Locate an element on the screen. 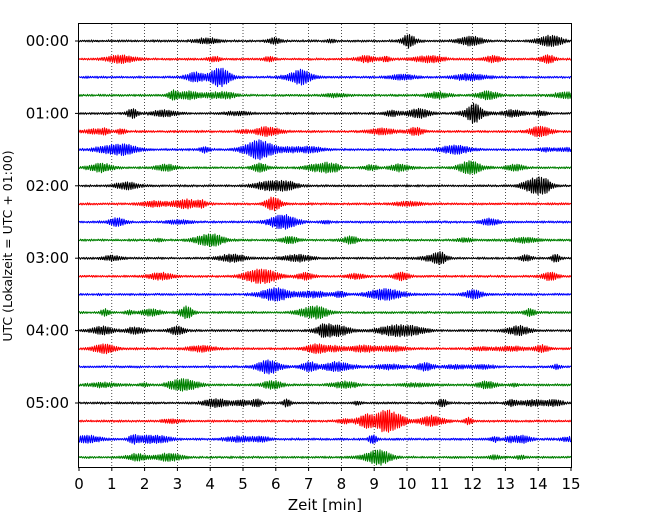  x-tick-label: 1 is located at coordinates (112, 484).